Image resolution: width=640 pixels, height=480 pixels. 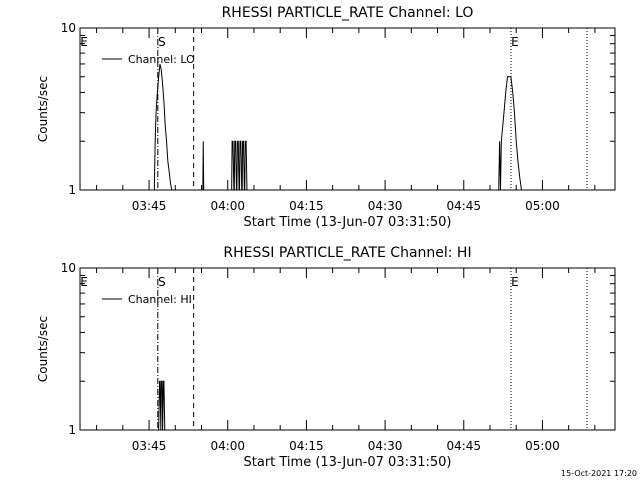 What do you see at coordinates (348, 13) in the screenshot?
I see `chart-title: RHESSI PARTICLE_RATE Channel: LO` at bounding box center [348, 13].